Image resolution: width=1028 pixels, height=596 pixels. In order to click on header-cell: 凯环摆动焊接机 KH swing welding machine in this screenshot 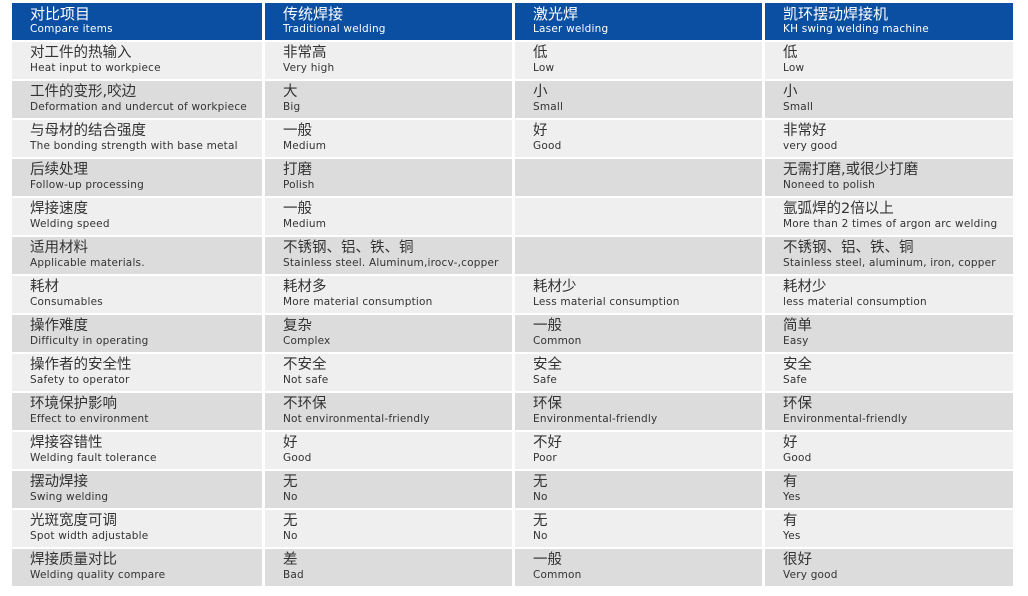, I will do `click(889, 21)`.